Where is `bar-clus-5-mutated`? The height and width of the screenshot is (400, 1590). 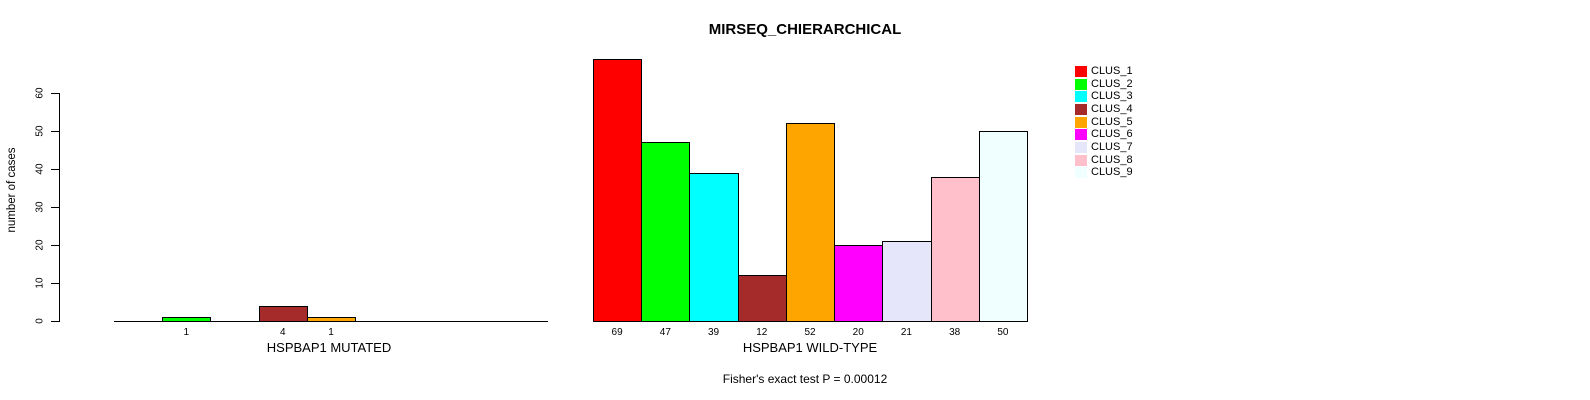
bar-clus-5-mutated is located at coordinates (331, 319).